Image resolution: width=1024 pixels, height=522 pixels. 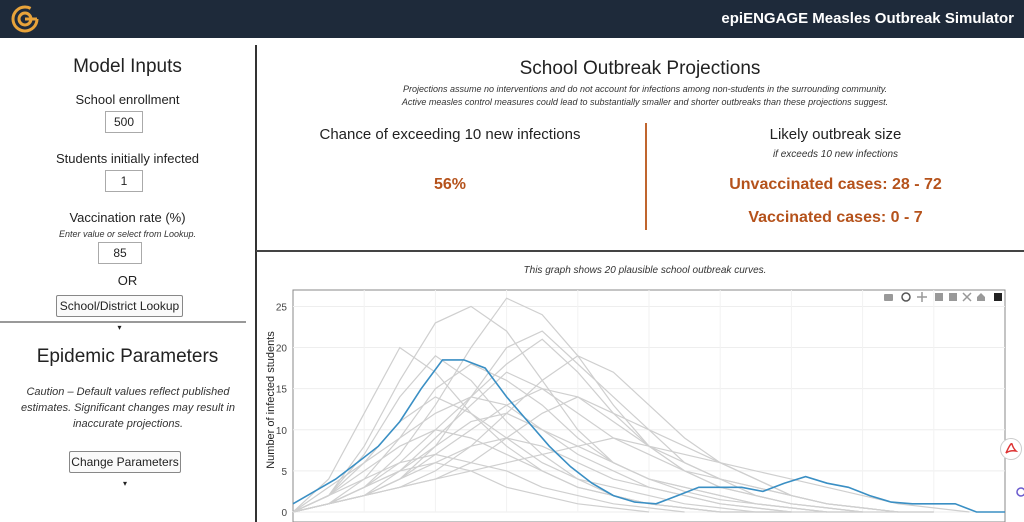 What do you see at coordinates (1011, 449) in the screenshot?
I see `pdf-icon` at bounding box center [1011, 449].